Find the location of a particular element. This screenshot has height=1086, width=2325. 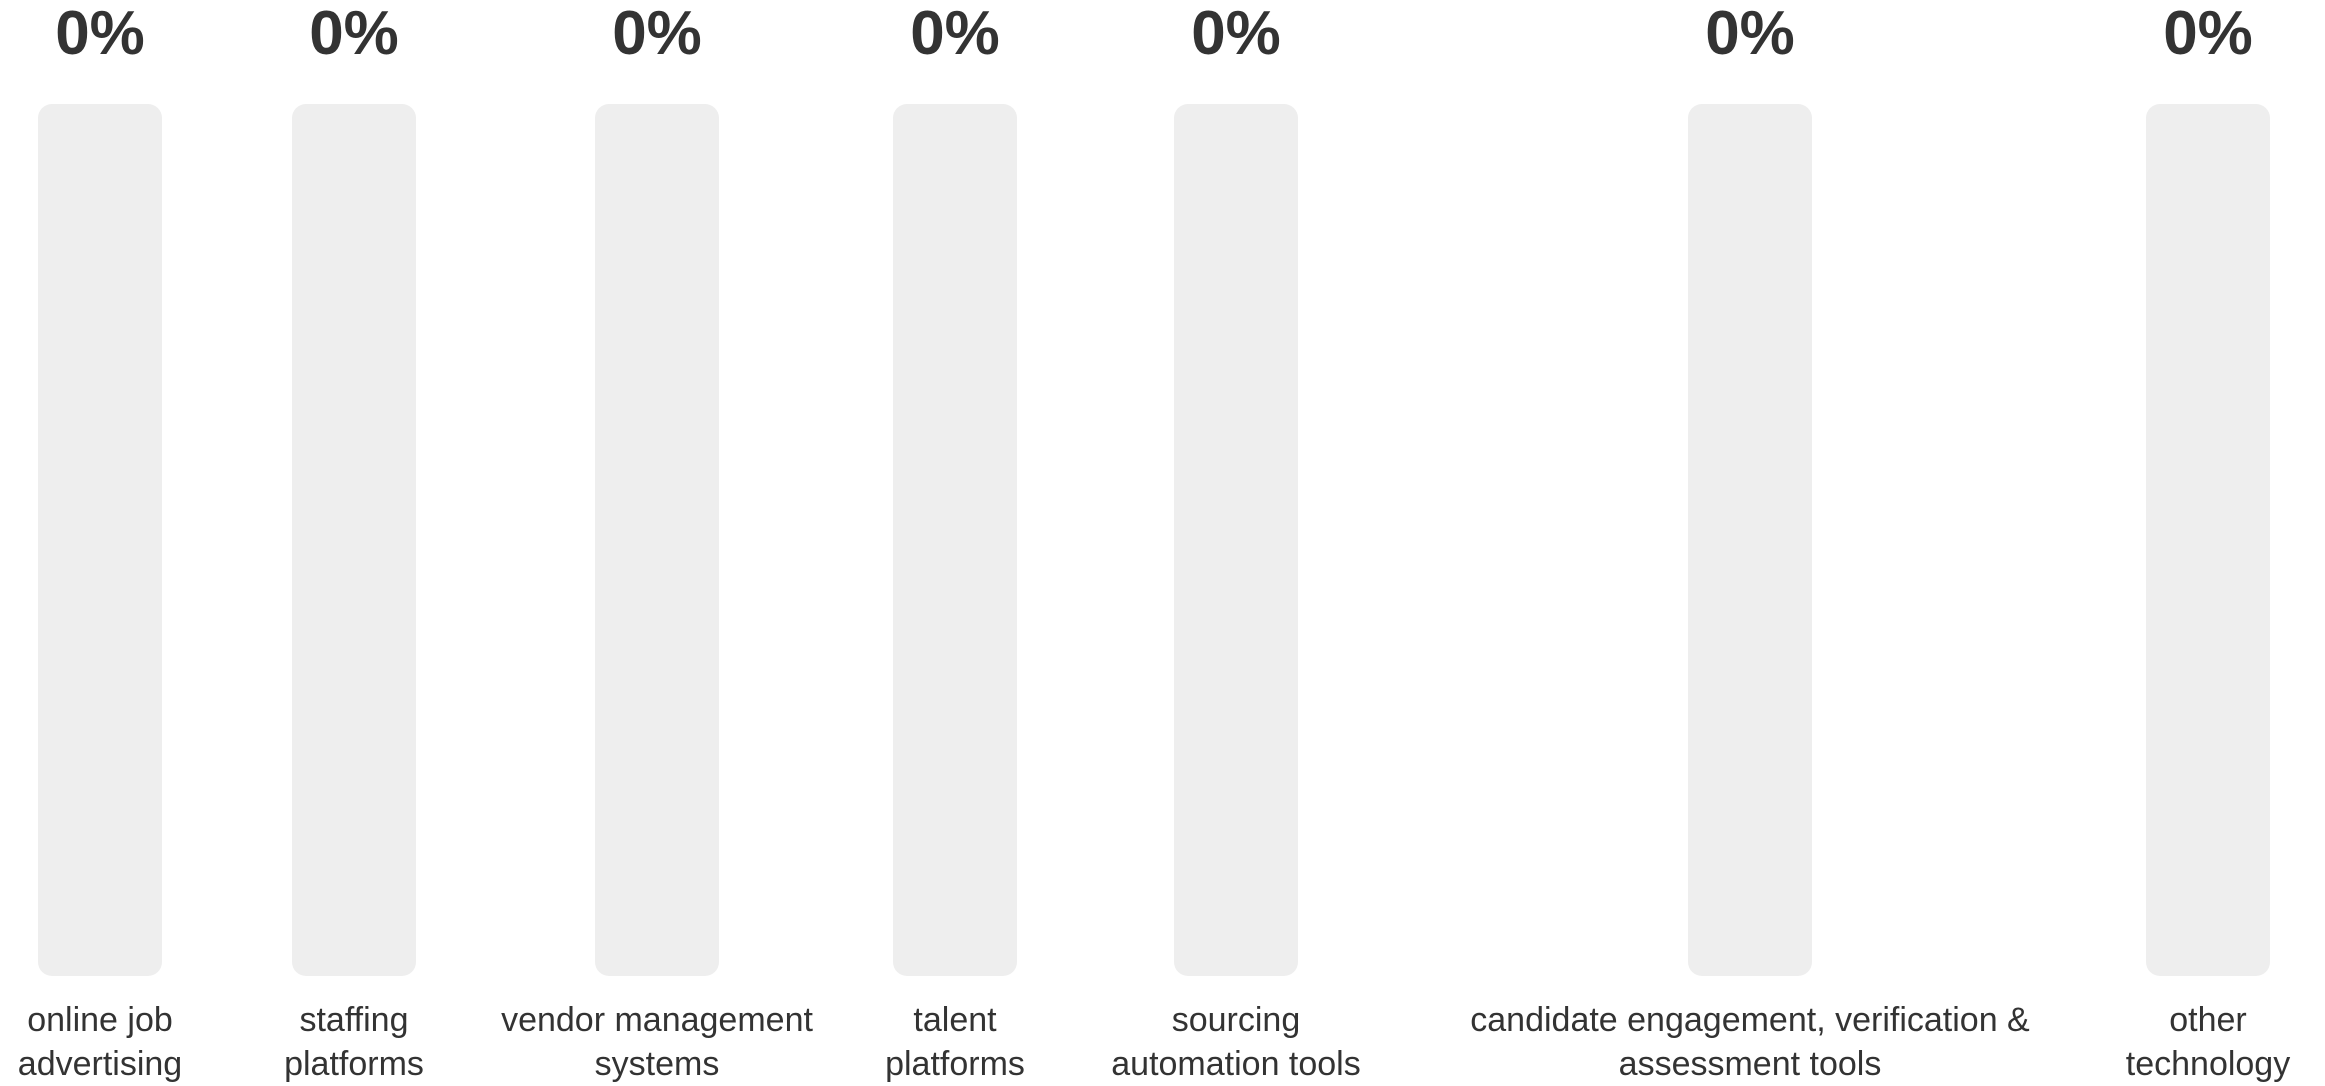

bar-column: 0% talent platforms is located at coordinates (955, 543).